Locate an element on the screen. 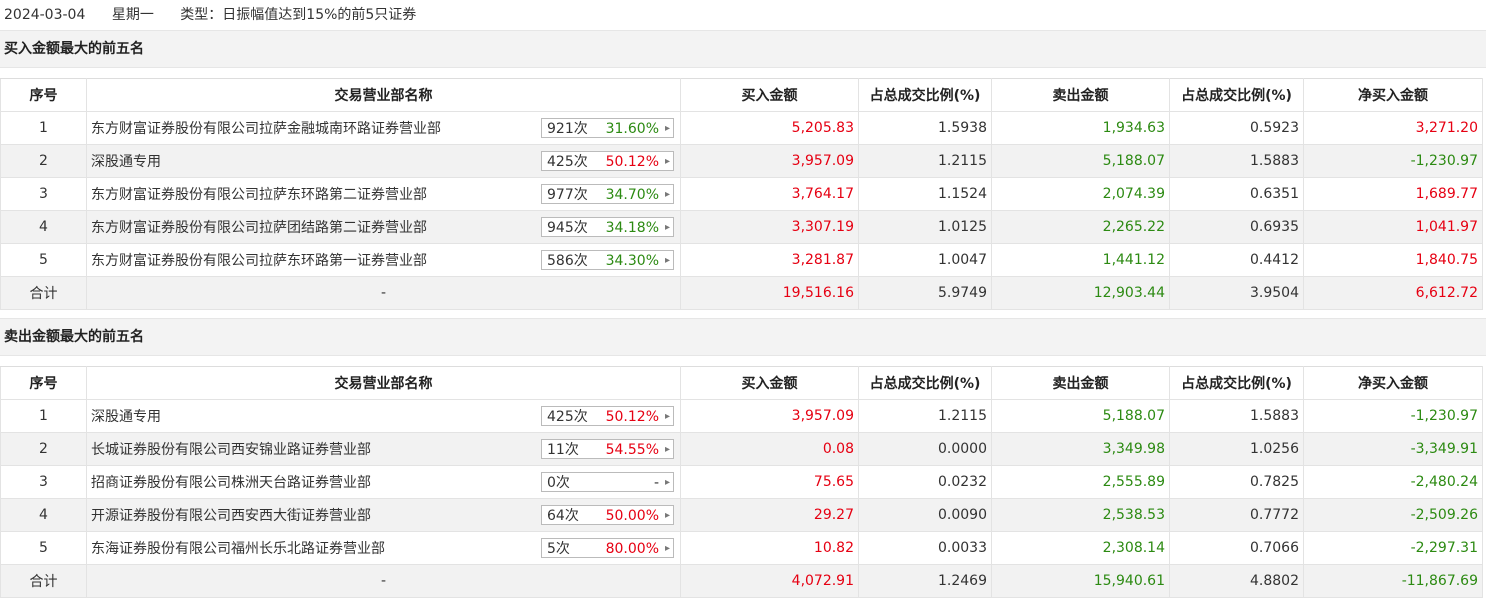 The width and height of the screenshot is (1486, 612). broker-name: 长城证券股份有限公司西安锦业路证券营业部 is located at coordinates (231, 450).